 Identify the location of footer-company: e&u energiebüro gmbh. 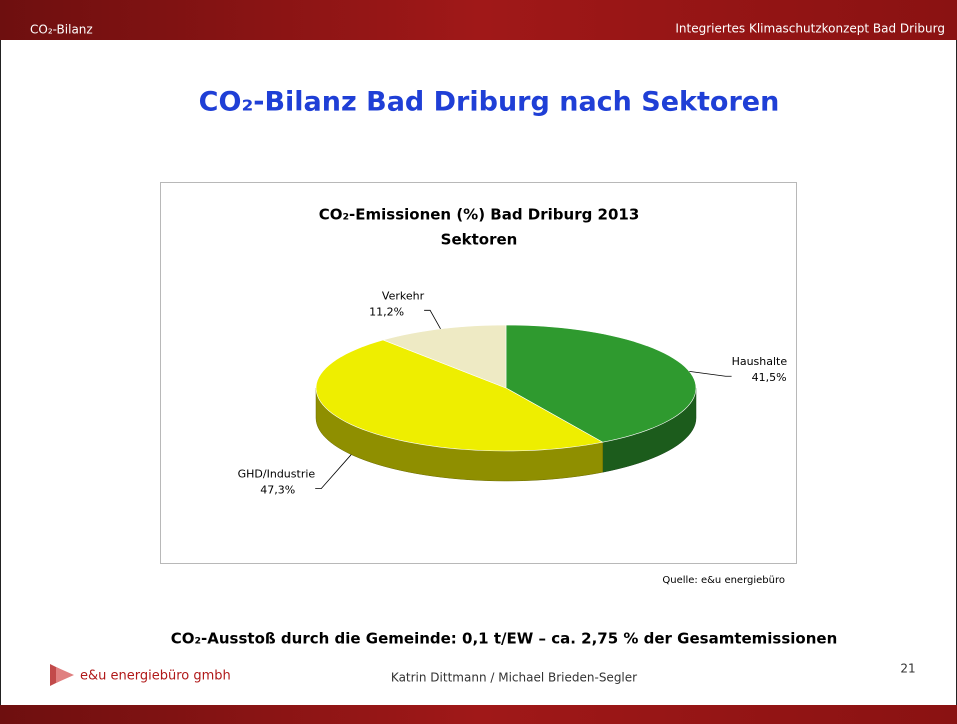
(155, 676).